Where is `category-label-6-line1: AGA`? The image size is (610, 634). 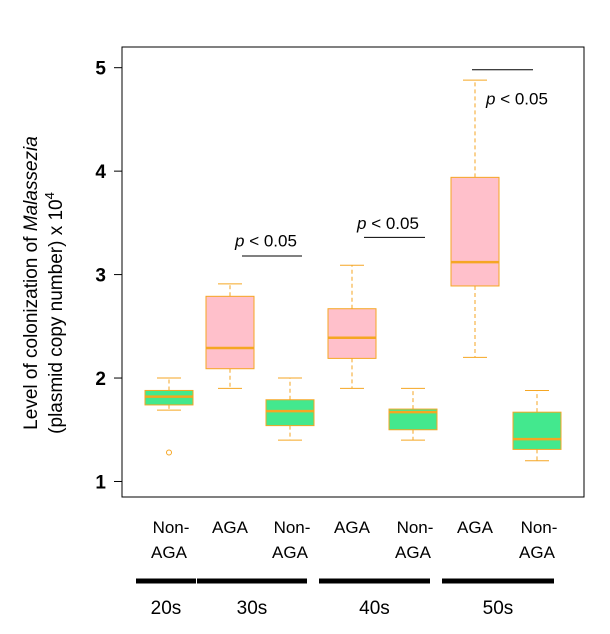 category-label-6-line1: AGA is located at coordinates (475, 527).